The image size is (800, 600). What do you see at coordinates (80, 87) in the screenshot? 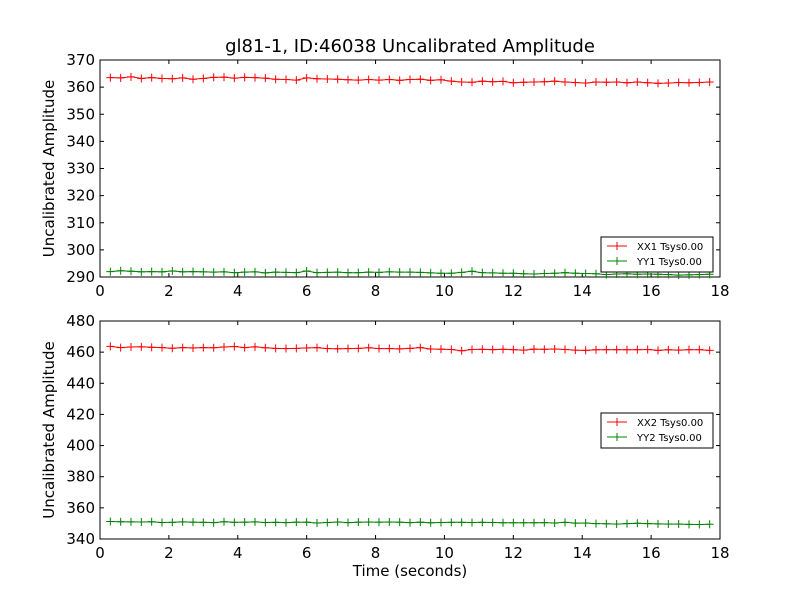
I see `top-y-tick-label: 360` at bounding box center [80, 87].